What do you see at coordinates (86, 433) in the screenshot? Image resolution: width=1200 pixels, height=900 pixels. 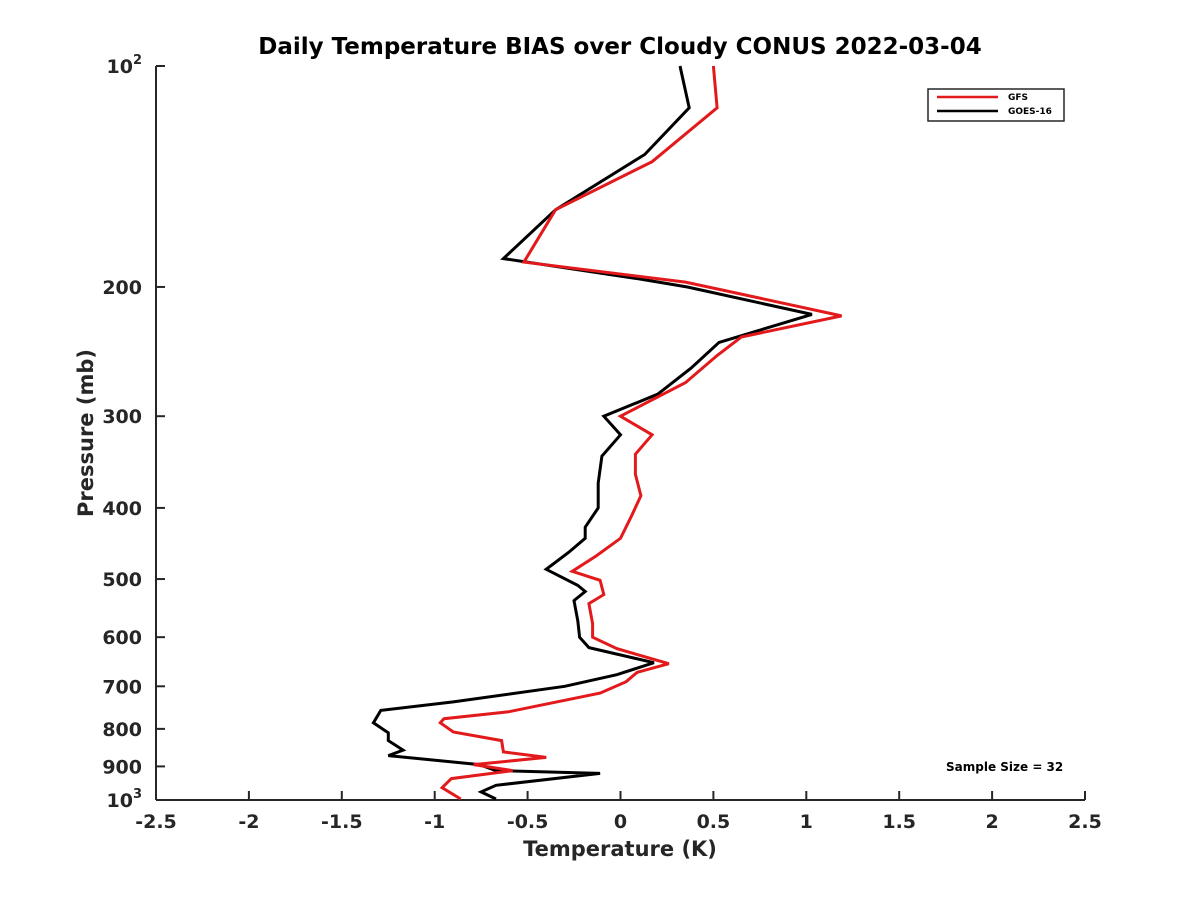 I see `y-axis-label: Pressure (mb)` at bounding box center [86, 433].